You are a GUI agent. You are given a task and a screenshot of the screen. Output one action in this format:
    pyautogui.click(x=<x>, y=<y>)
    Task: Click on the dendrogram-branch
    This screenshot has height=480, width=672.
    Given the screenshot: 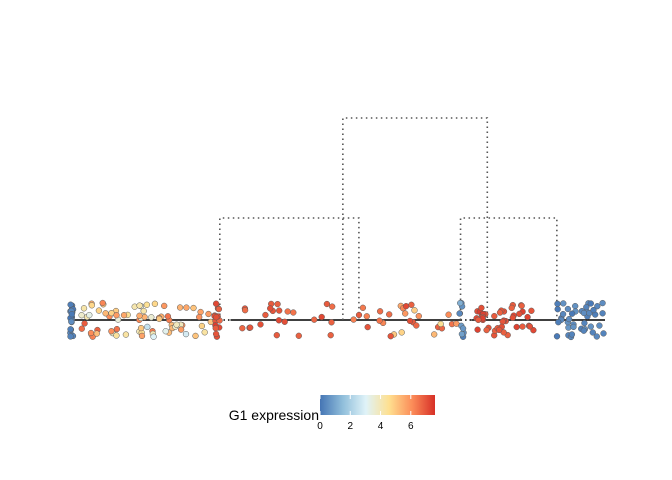 What is the action you would take?
    pyautogui.click(x=289, y=268)
    